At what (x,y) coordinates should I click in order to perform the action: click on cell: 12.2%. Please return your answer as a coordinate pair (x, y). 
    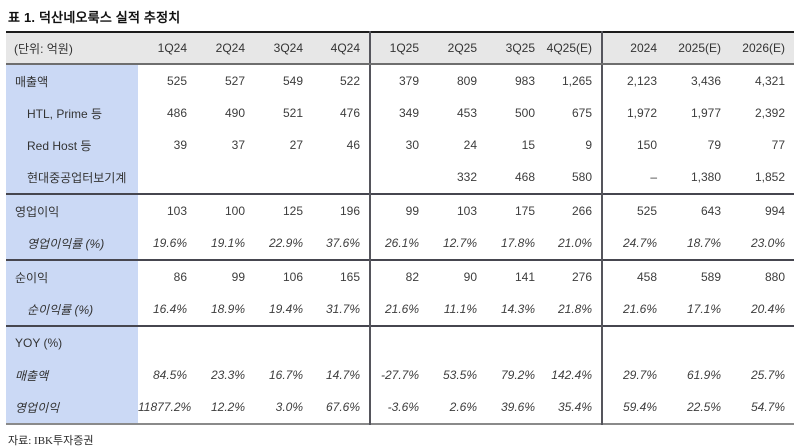
    Looking at the image, I should click on (227, 407).